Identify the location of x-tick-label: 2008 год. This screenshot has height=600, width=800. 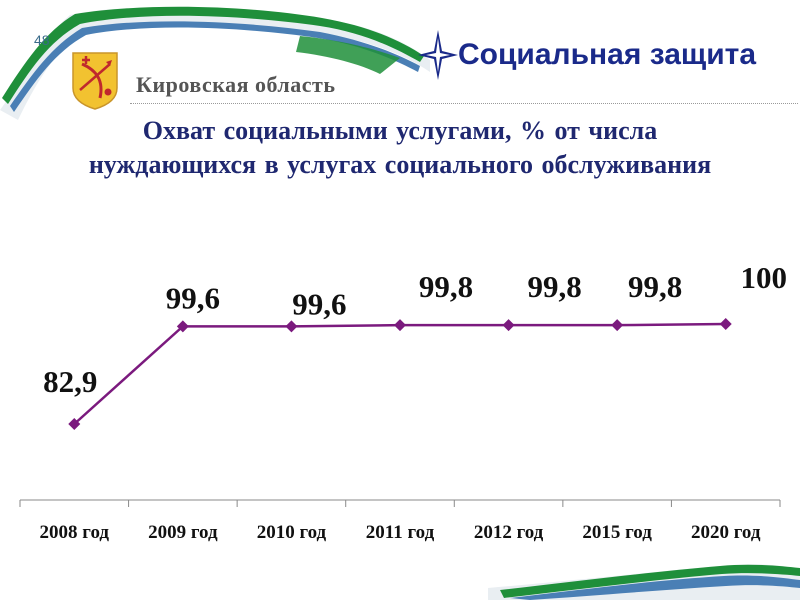
(75, 532).